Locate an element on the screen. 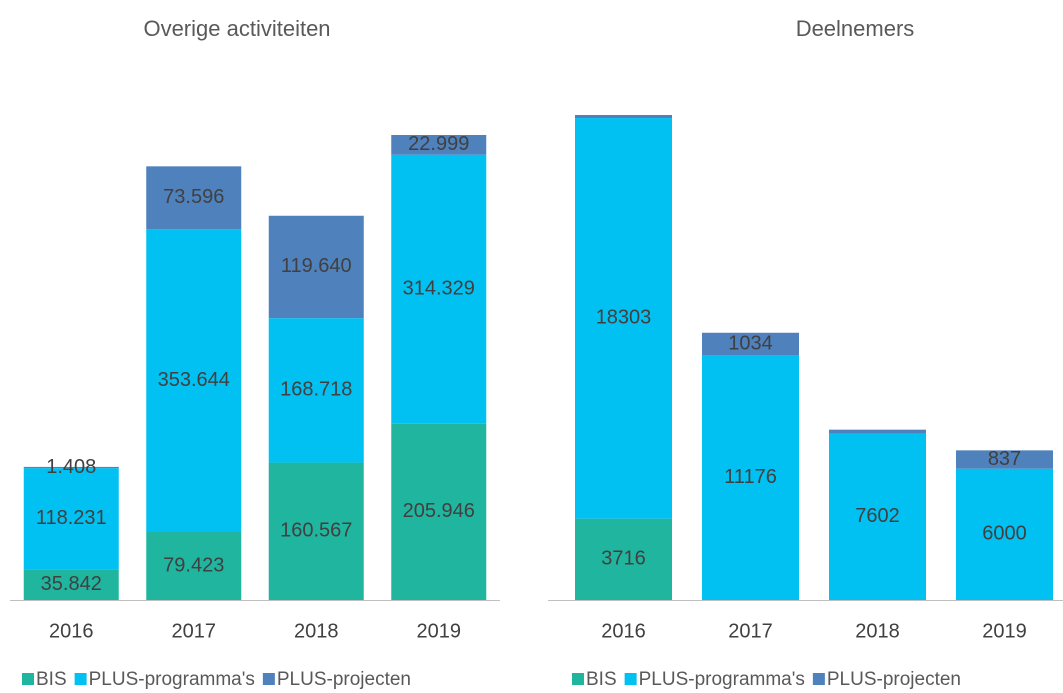 The image size is (1063, 693). data-label: 1034 is located at coordinates (750, 343).